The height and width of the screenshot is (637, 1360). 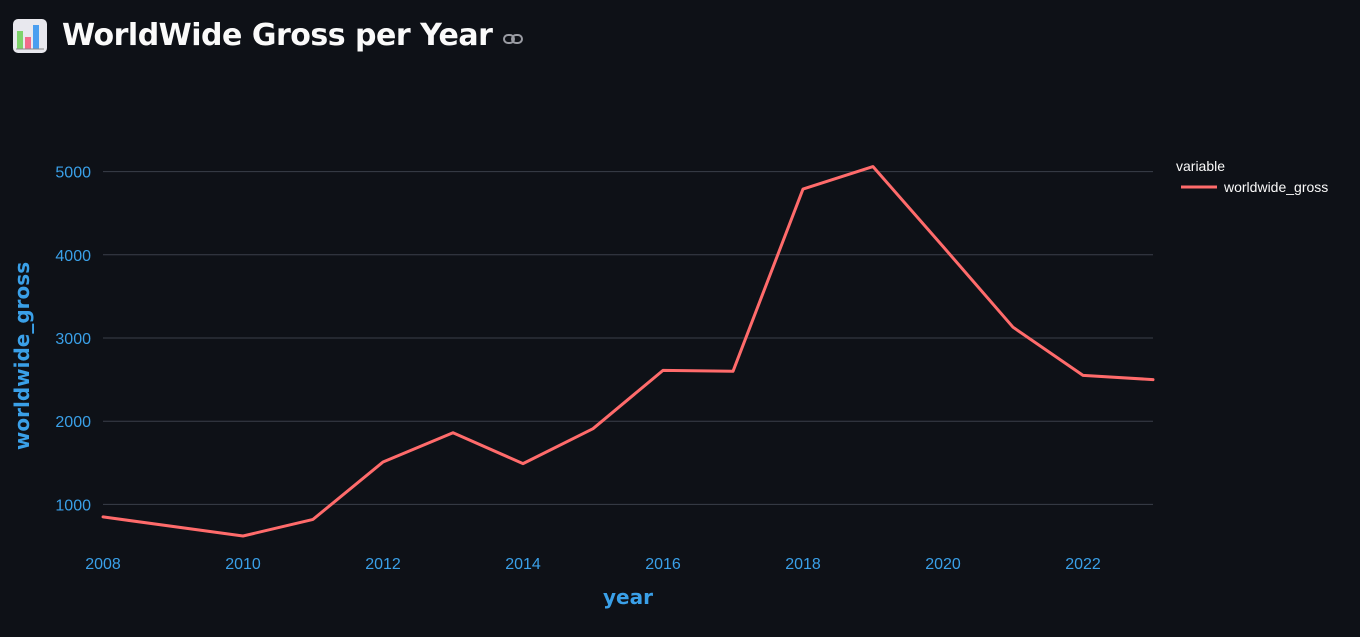 I want to click on y-tick-label: 3000, so click(x=73, y=339).